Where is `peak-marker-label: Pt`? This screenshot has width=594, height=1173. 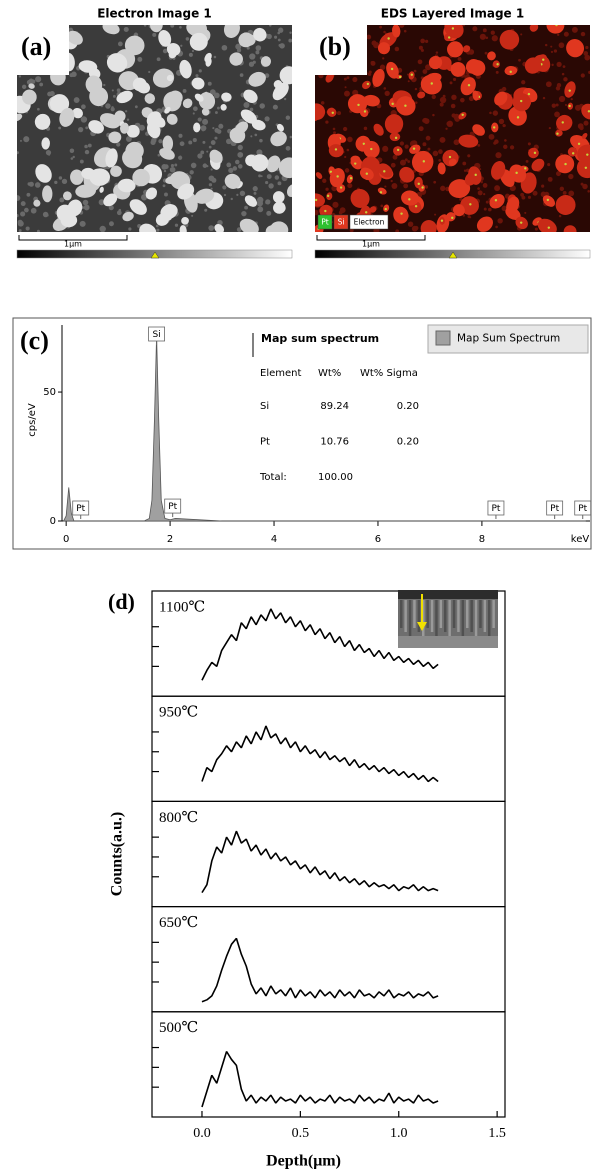
peak-marker-label: Pt is located at coordinates (80, 509).